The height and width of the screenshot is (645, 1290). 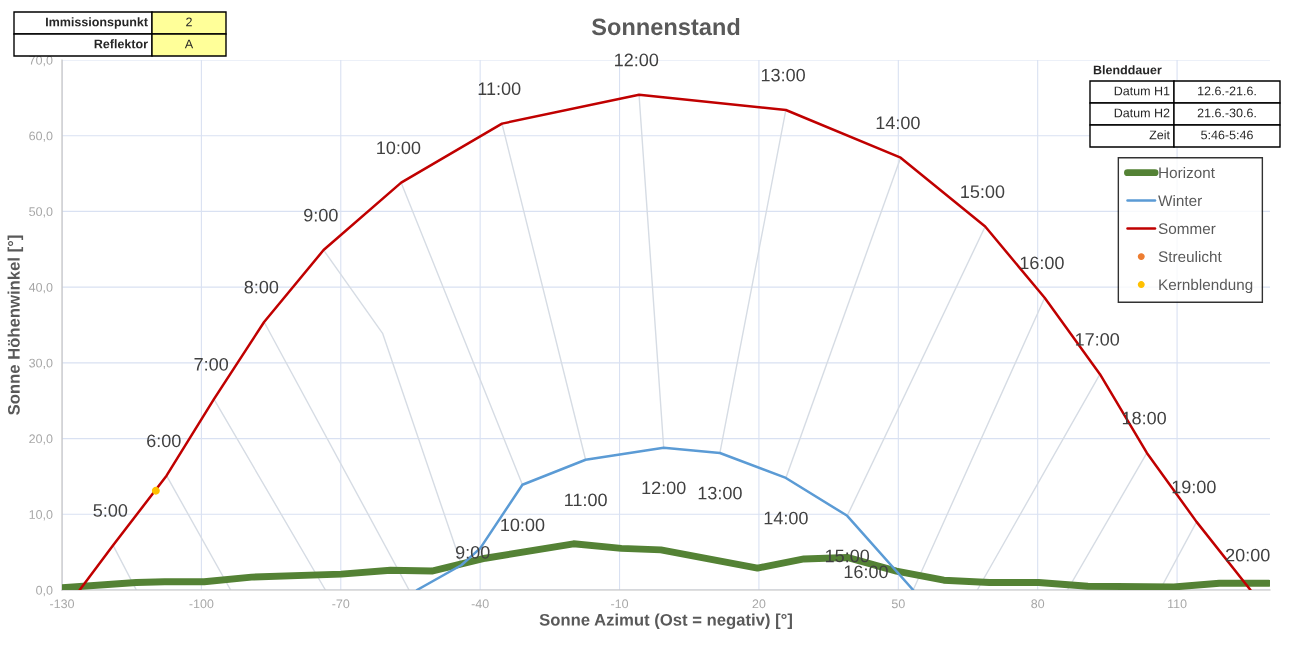 What do you see at coordinates (1190, 256) in the screenshot?
I see `legend-label: Streulicht` at bounding box center [1190, 256].